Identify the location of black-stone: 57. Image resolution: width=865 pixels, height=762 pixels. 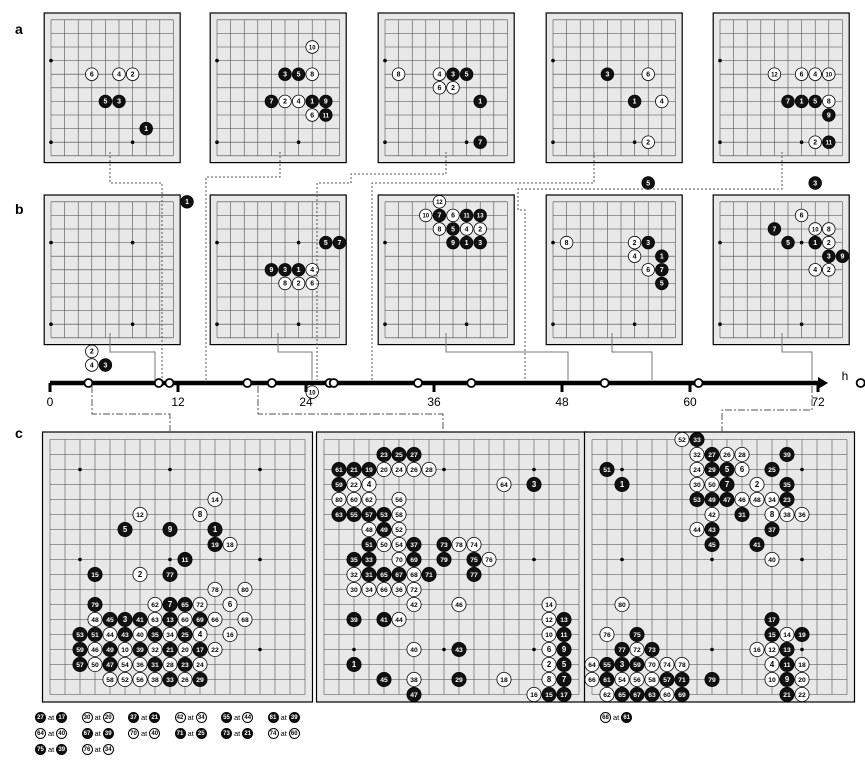
(369, 514).